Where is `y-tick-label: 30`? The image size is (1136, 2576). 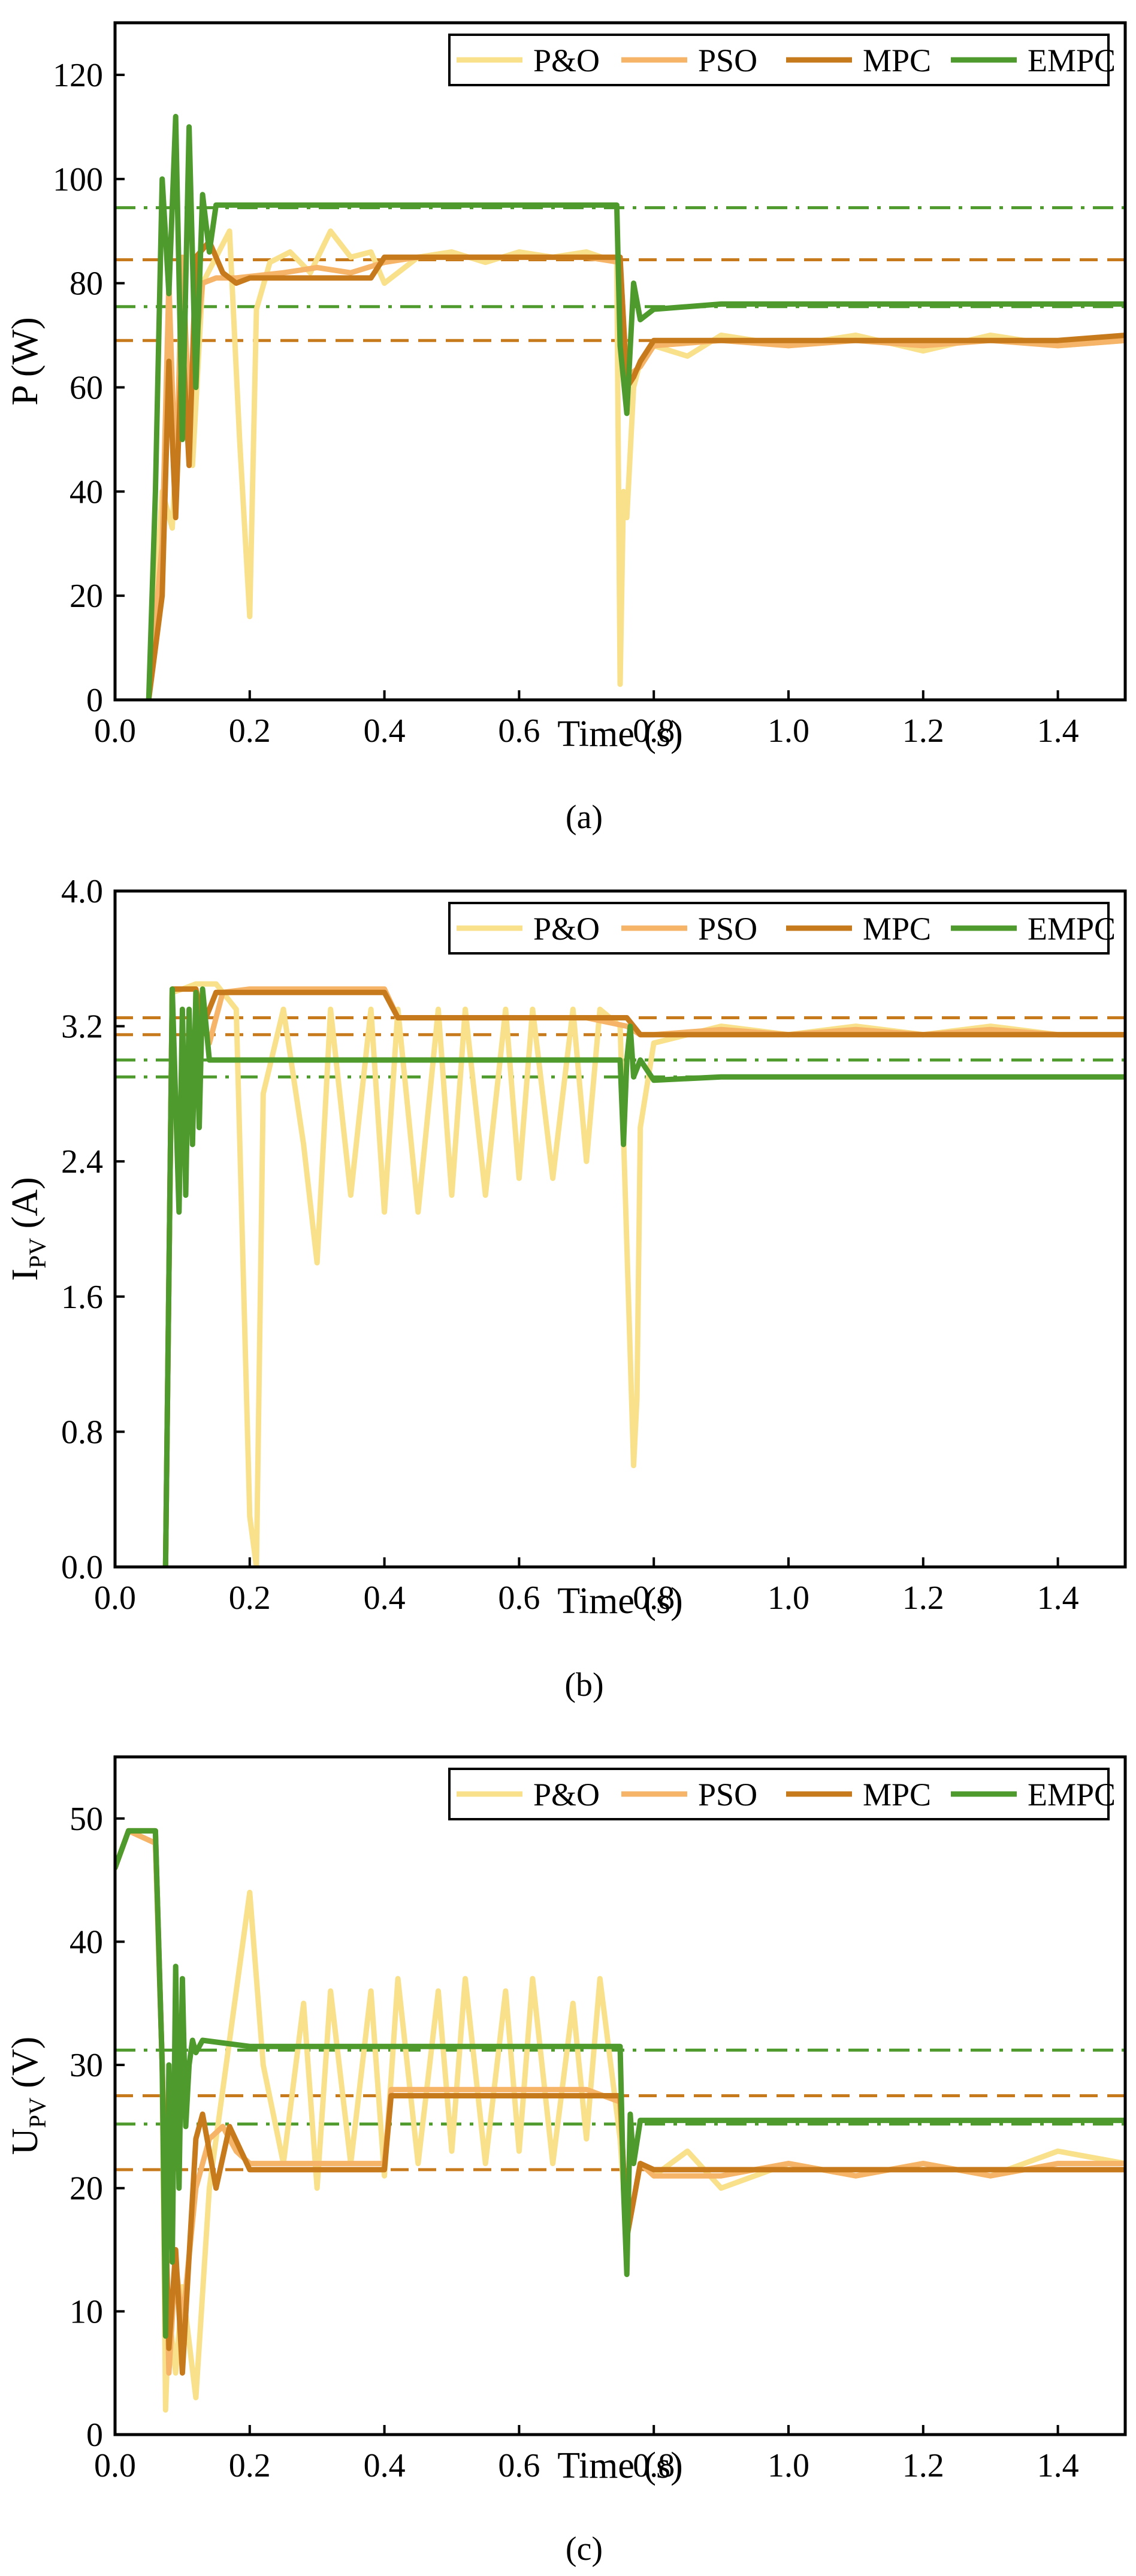 y-tick-label: 30 is located at coordinates (87, 2066).